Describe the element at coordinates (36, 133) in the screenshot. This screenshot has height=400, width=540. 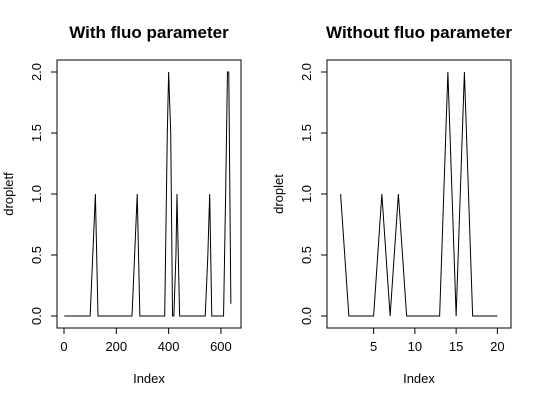
I see `left-y-tick-label: 1.5` at that location.